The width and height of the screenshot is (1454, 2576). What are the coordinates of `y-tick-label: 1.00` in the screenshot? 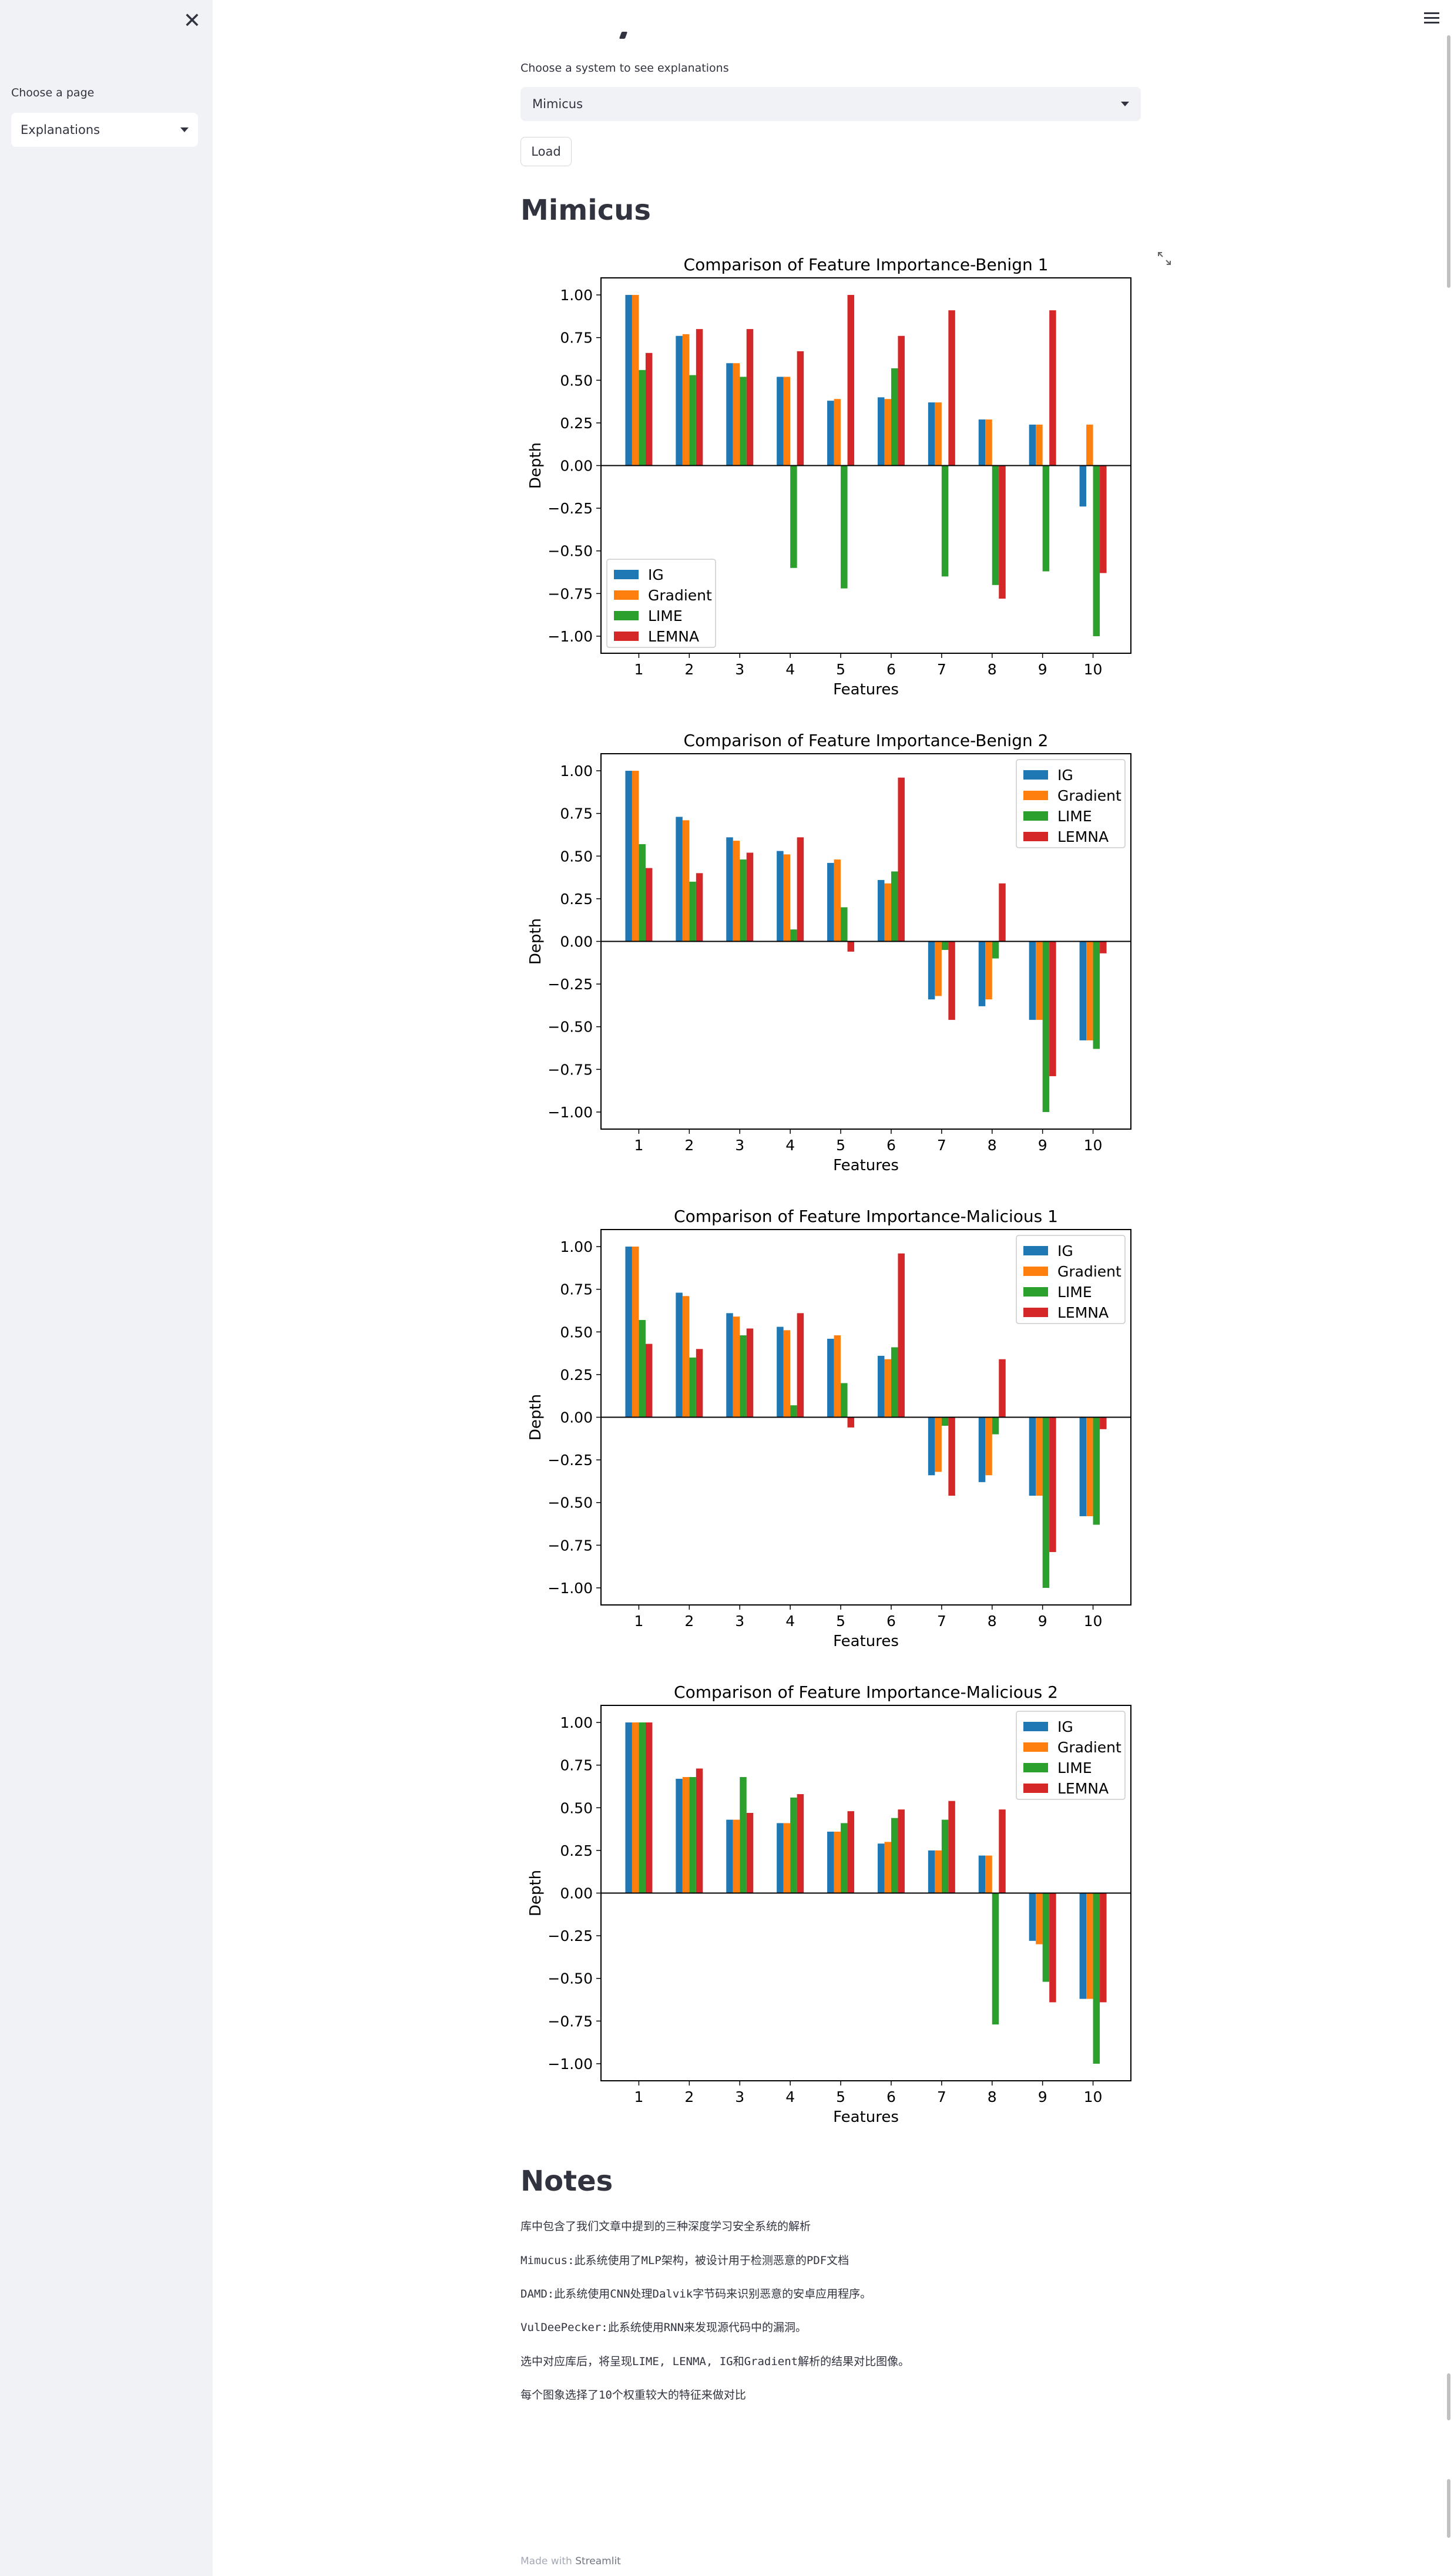 It's located at (576, 295).